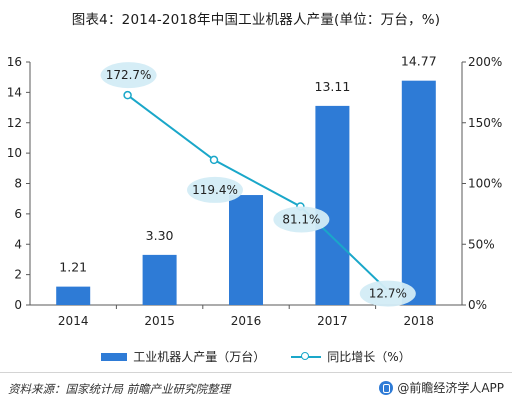  I want to click on y-left-tick-label: 12, so click(14, 123).